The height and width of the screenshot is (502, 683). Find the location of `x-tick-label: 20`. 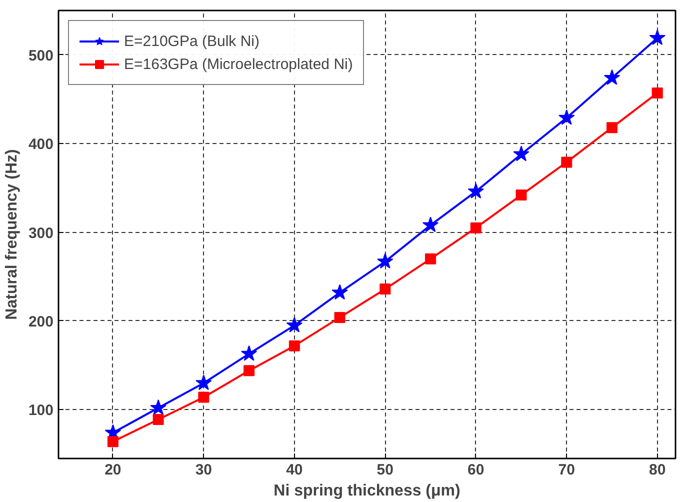

x-tick-label: 20 is located at coordinates (113, 470).